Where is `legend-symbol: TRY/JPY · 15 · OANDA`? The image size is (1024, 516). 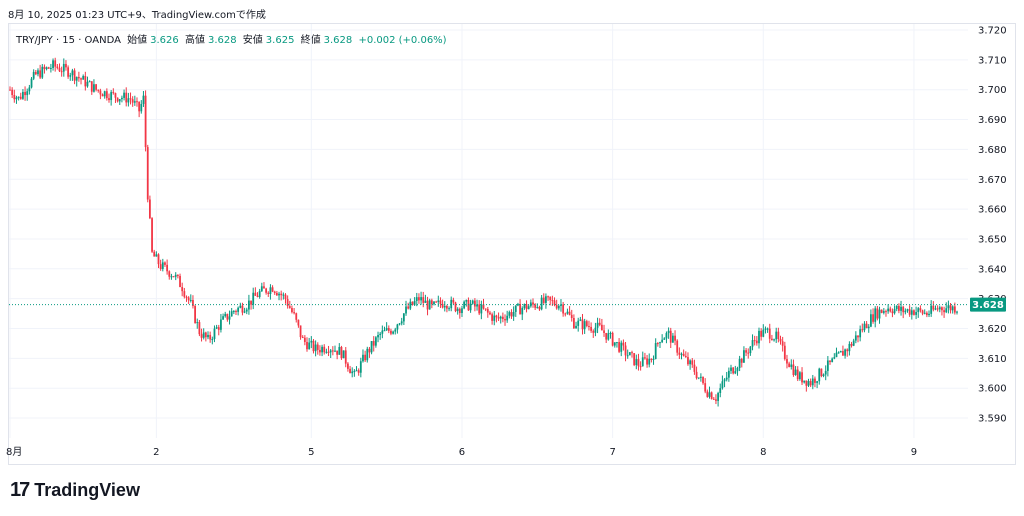
legend-symbol: TRY/JPY · 15 · OANDA is located at coordinates (68, 40).